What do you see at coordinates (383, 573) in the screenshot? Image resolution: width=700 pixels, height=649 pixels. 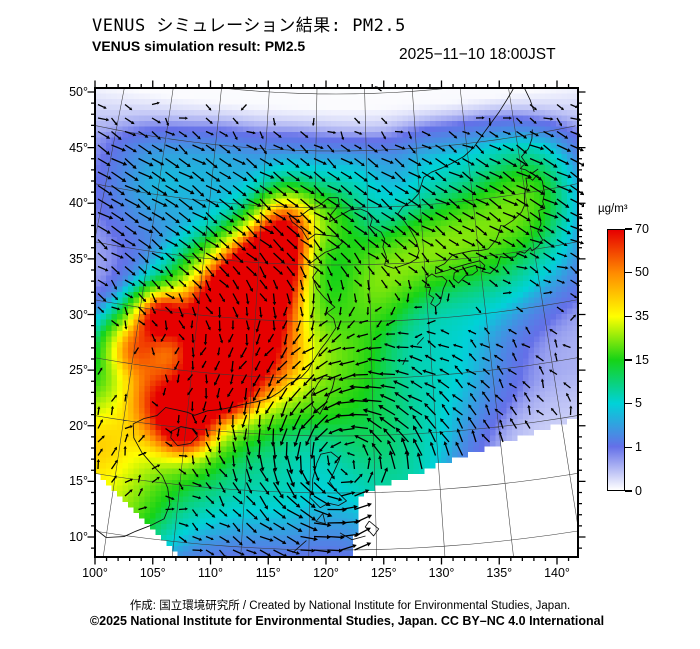 I see `lon-tick-label: 125°` at bounding box center [383, 573].